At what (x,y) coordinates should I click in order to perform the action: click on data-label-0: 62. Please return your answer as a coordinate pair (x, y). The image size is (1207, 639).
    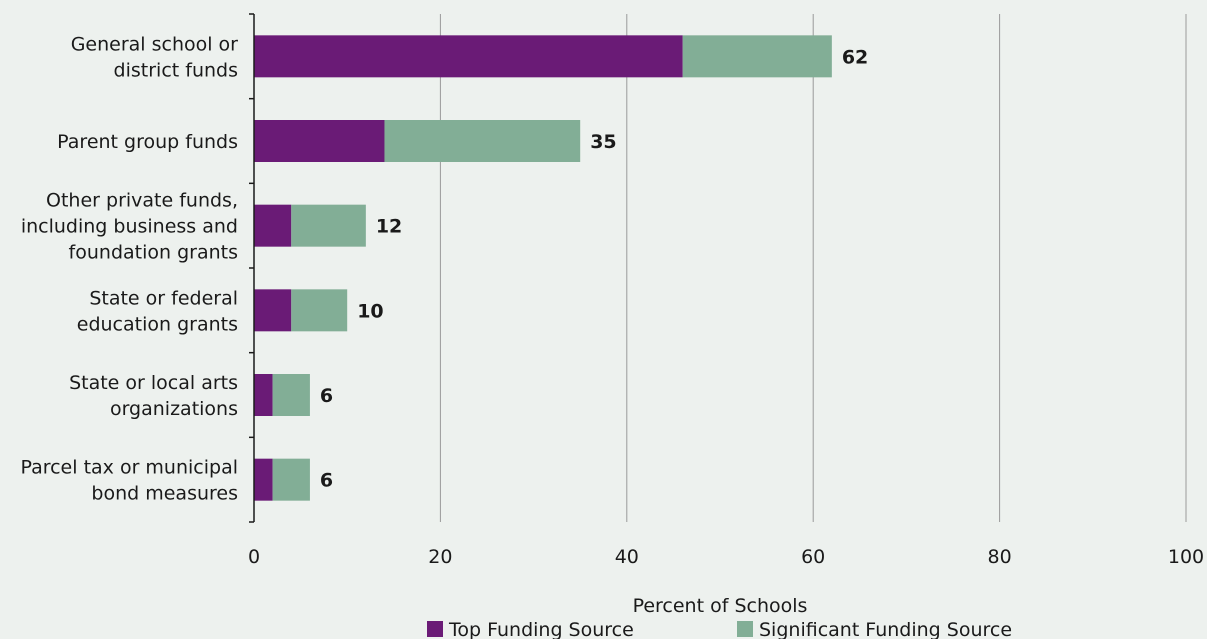
    Looking at the image, I should click on (855, 57).